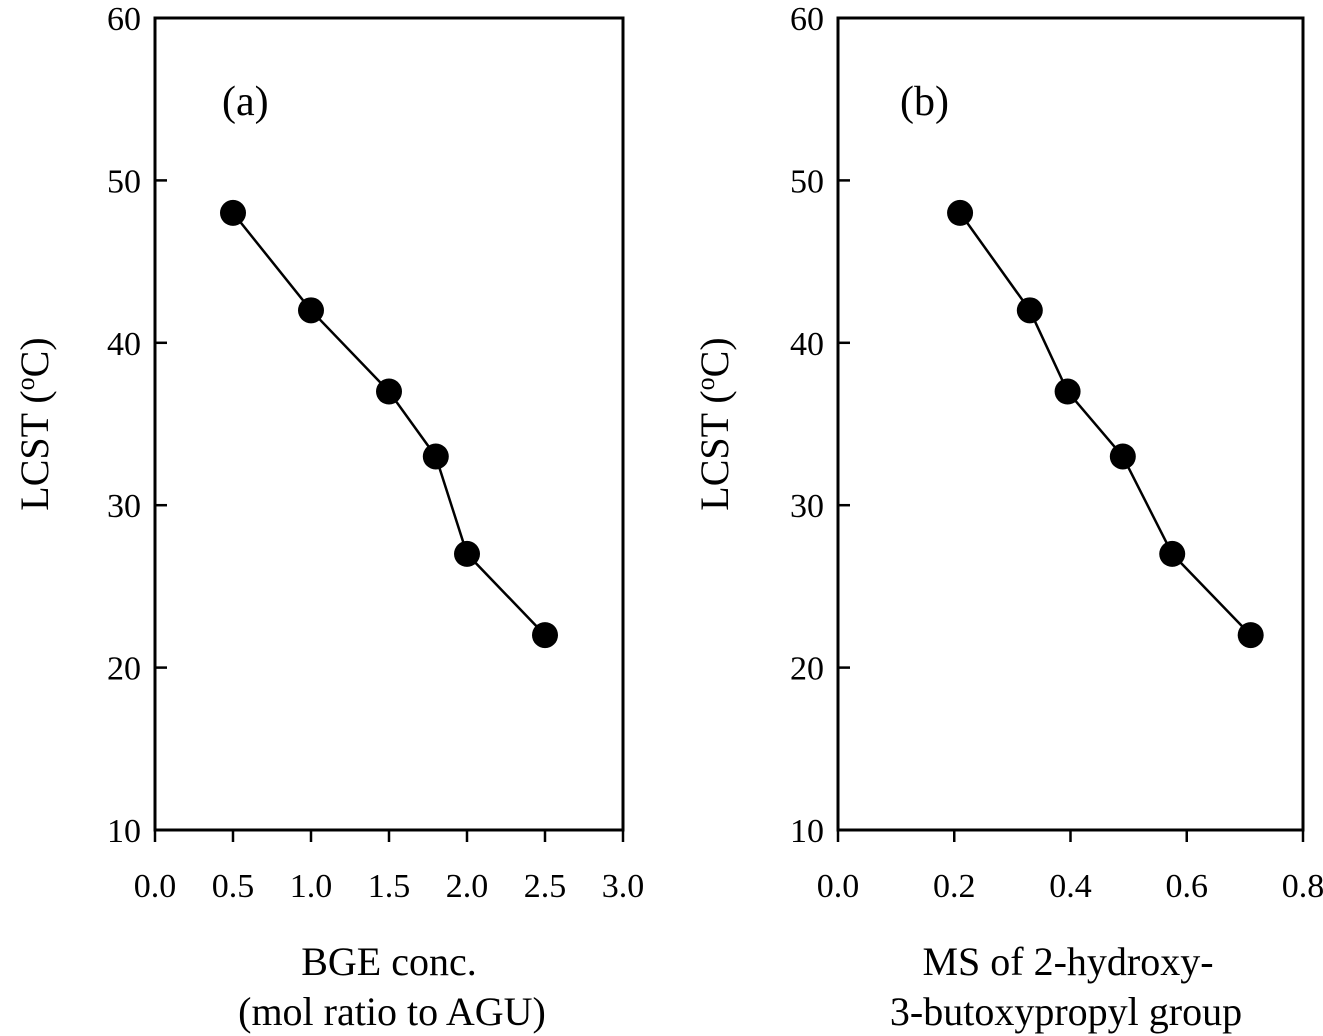  What do you see at coordinates (807, 344) in the screenshot?
I see `y-tick-label-b-3: 40` at bounding box center [807, 344].